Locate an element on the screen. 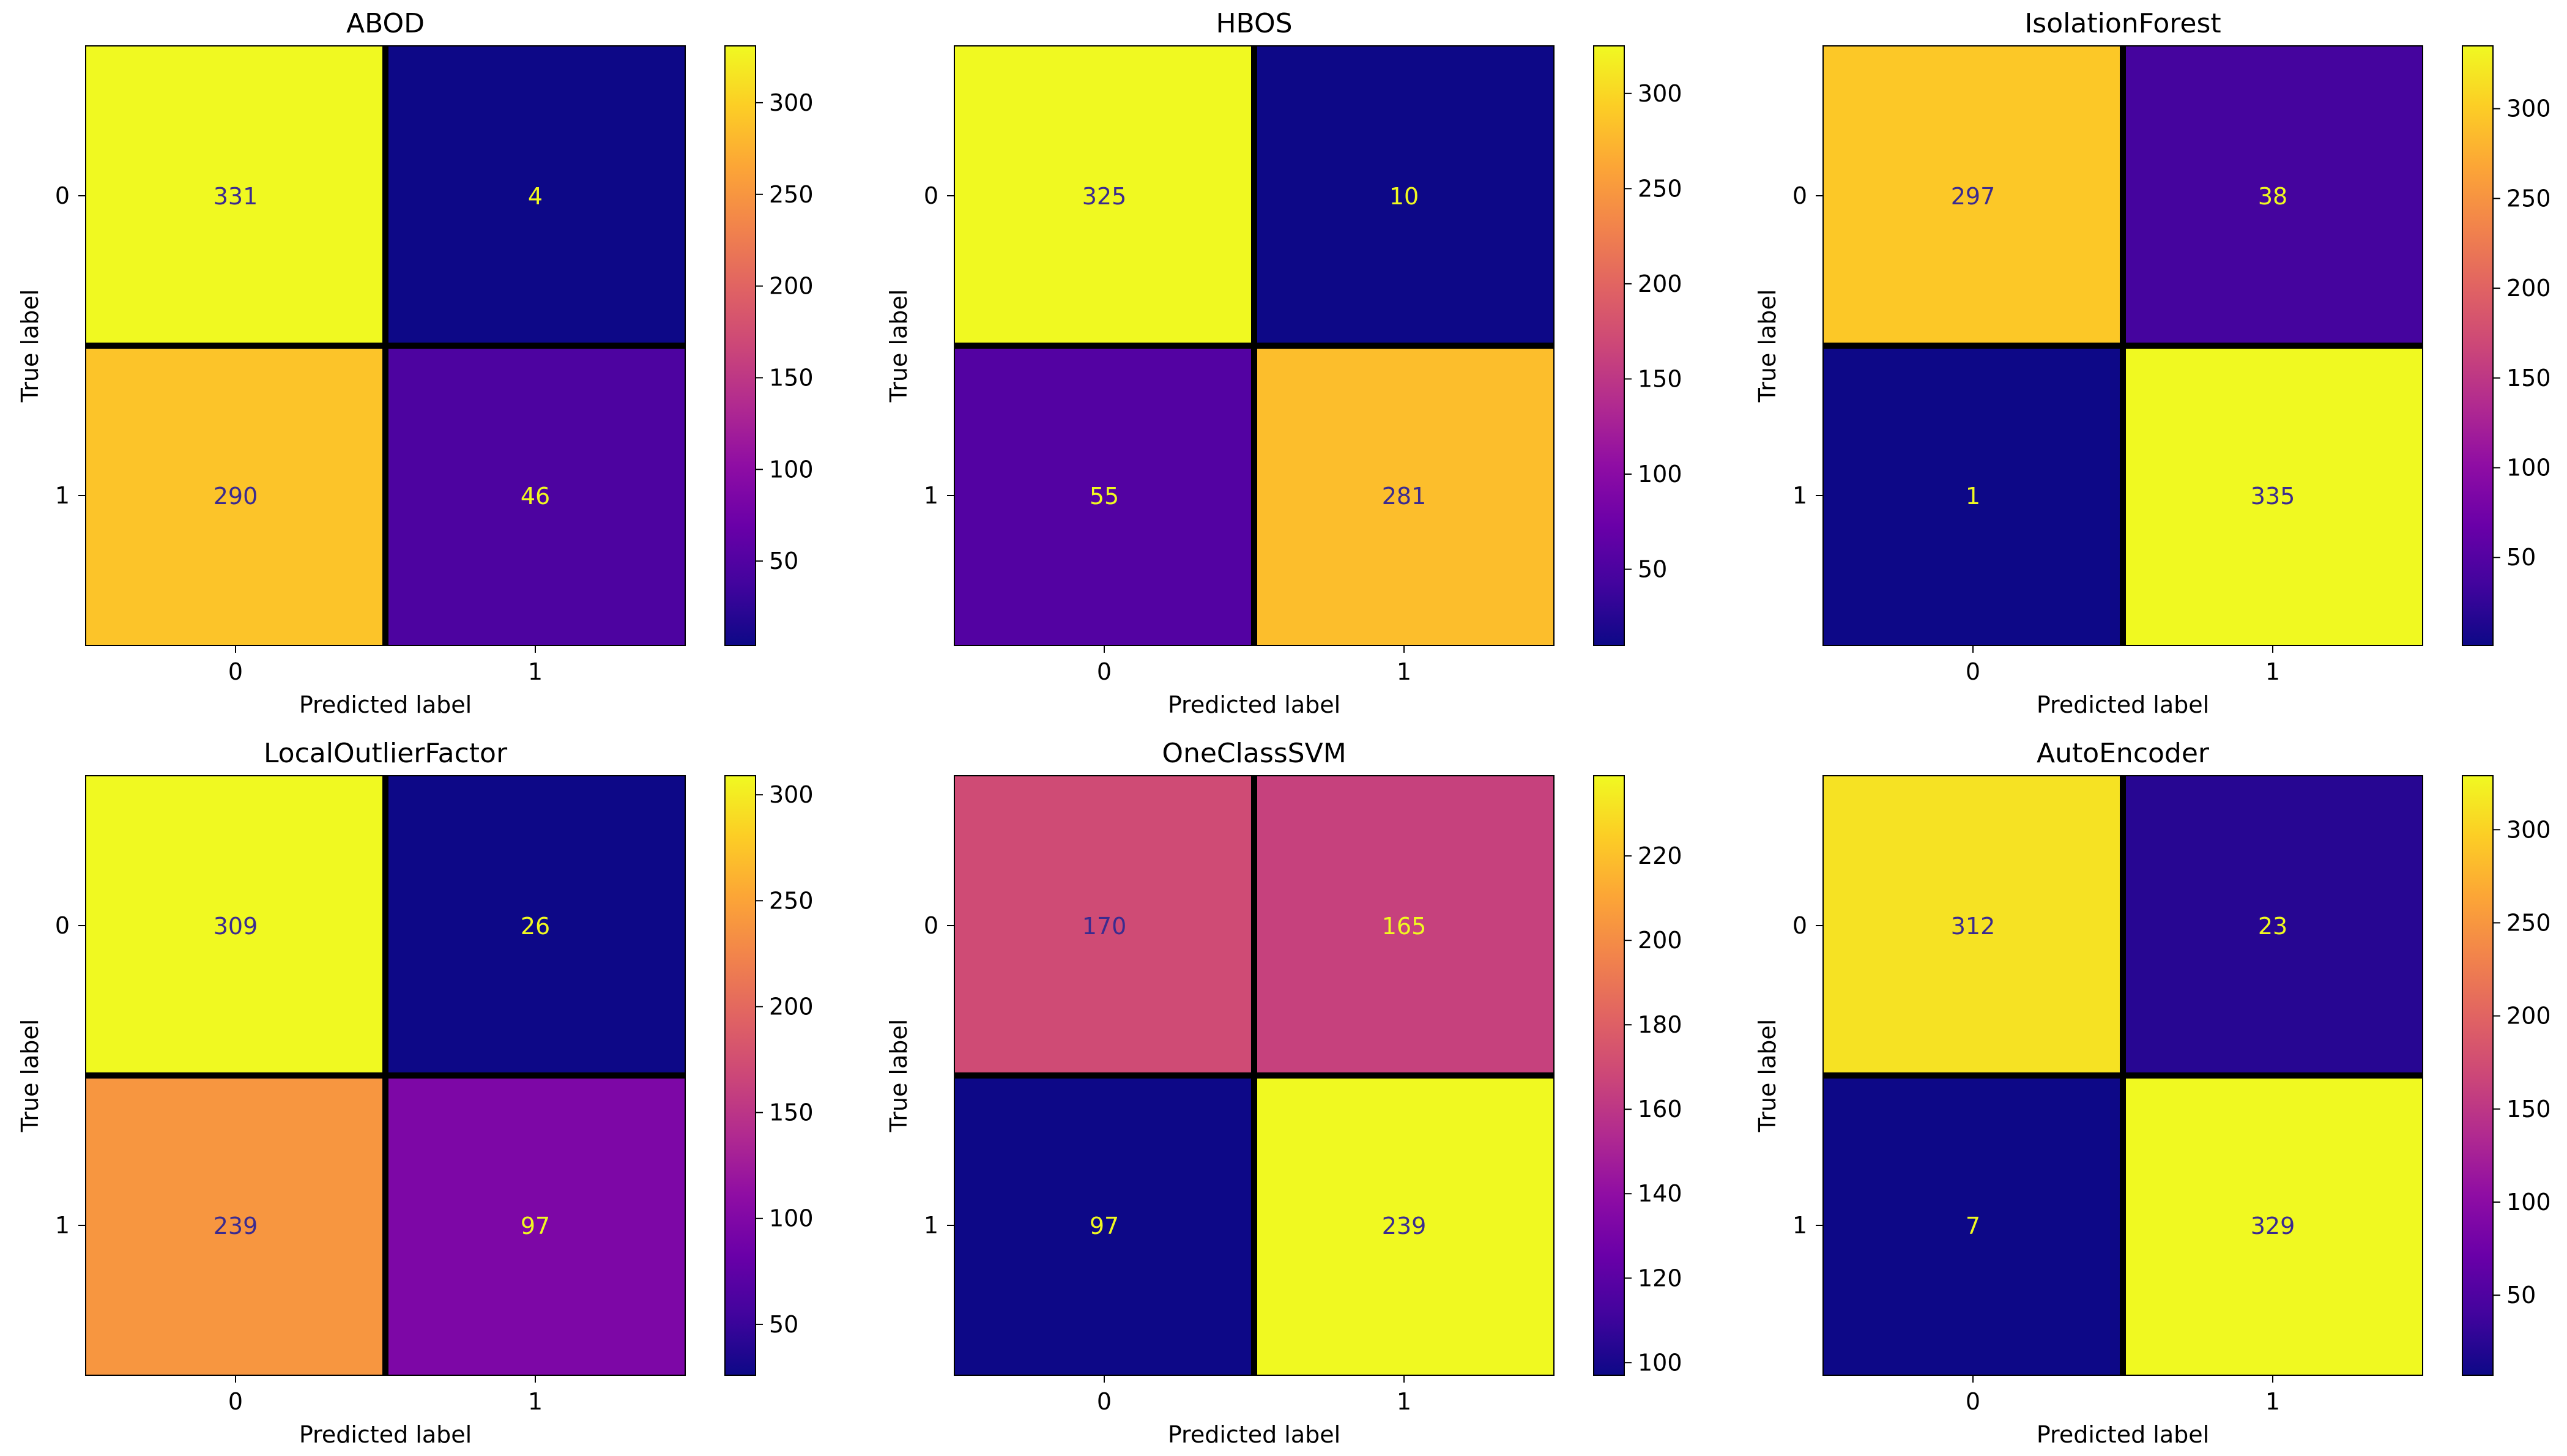 The height and width of the screenshot is (1456, 2567). chart-title: LocalOutlierFactor is located at coordinates (386, 754).